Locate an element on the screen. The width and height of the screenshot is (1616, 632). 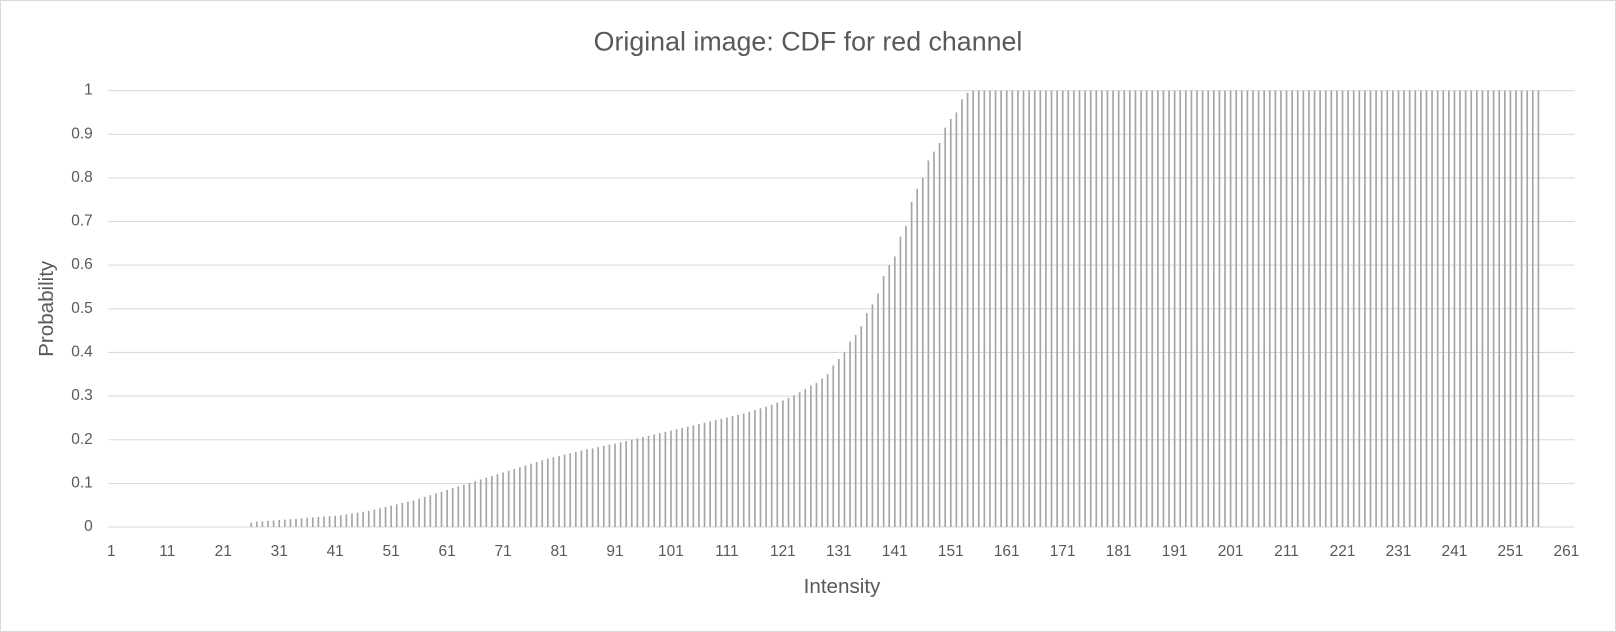
x-tick-label: 91 is located at coordinates (614, 551).